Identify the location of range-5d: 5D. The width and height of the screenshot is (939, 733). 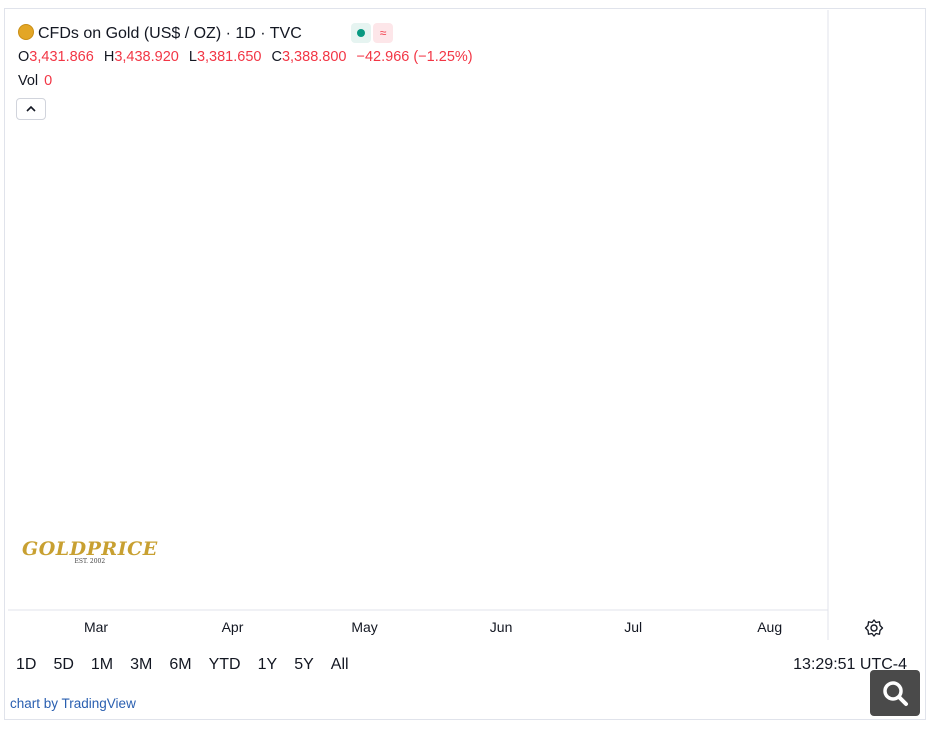
(63, 664).